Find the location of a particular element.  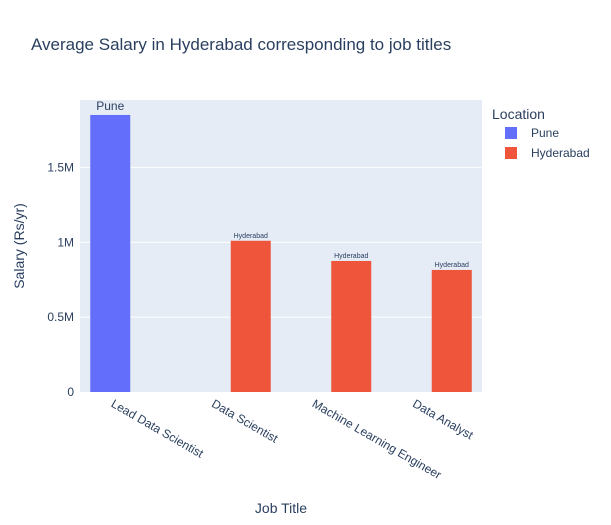

x-axis-title: Job Title is located at coordinates (281, 508).